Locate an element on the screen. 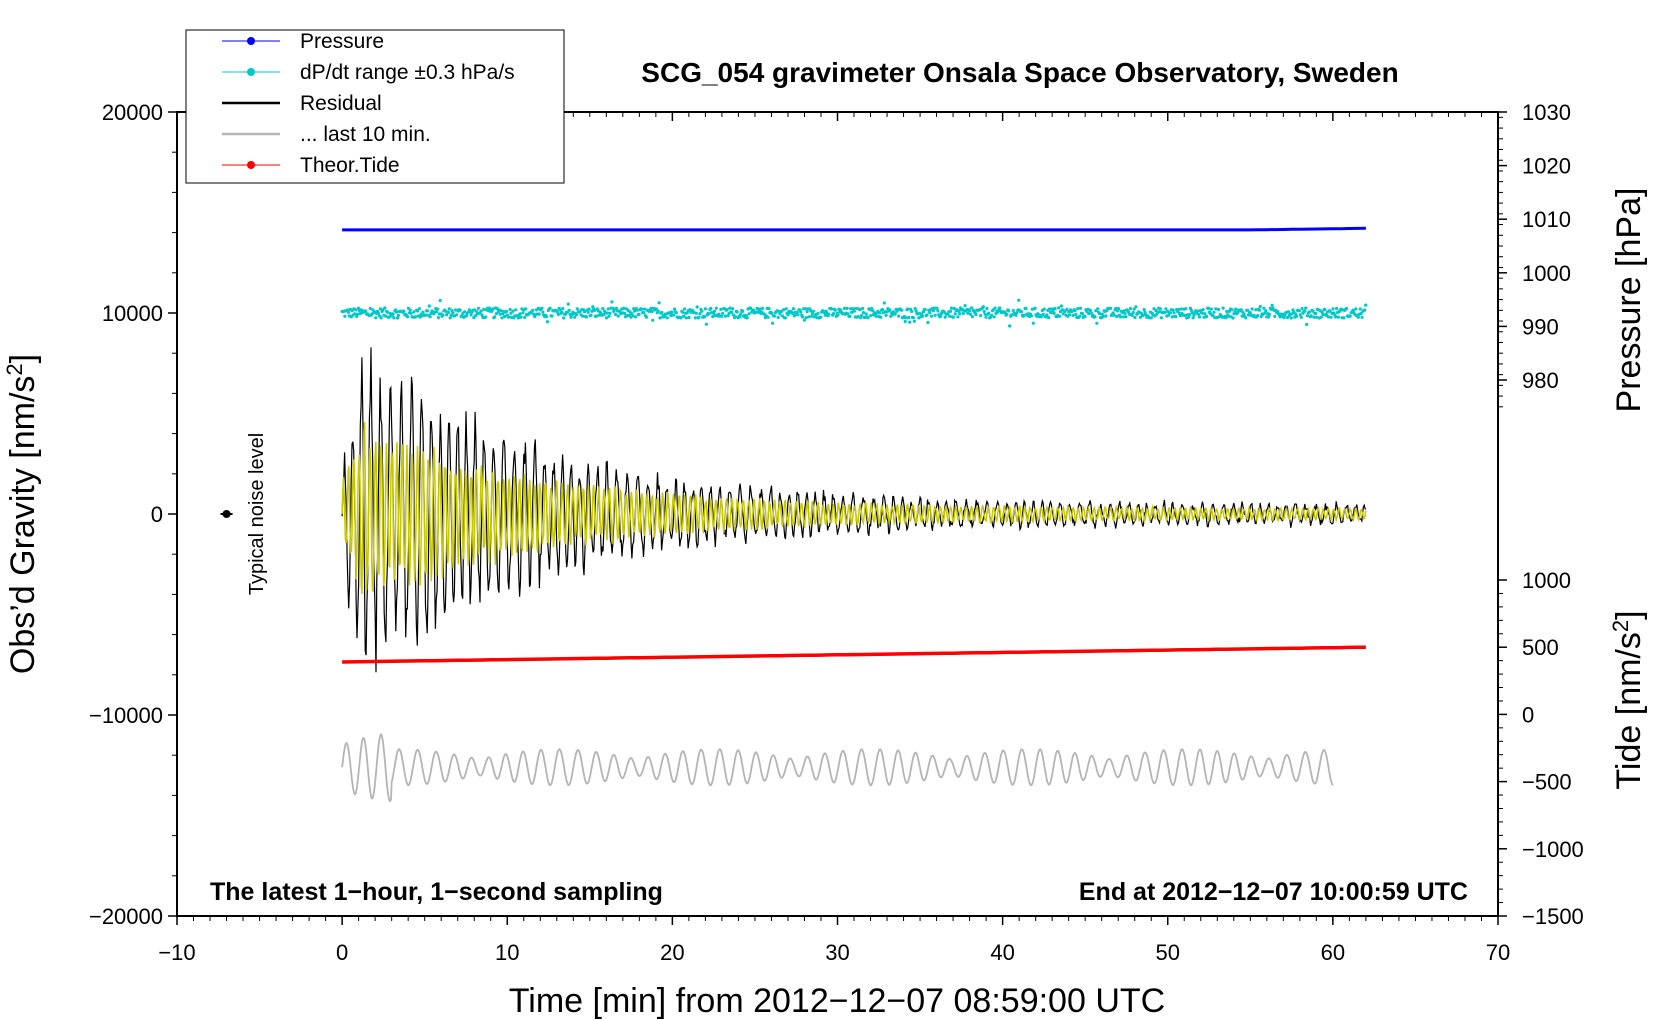 The width and height of the screenshot is (1676, 1020). noise-level-label: Typical noise level is located at coordinates (257, 514).